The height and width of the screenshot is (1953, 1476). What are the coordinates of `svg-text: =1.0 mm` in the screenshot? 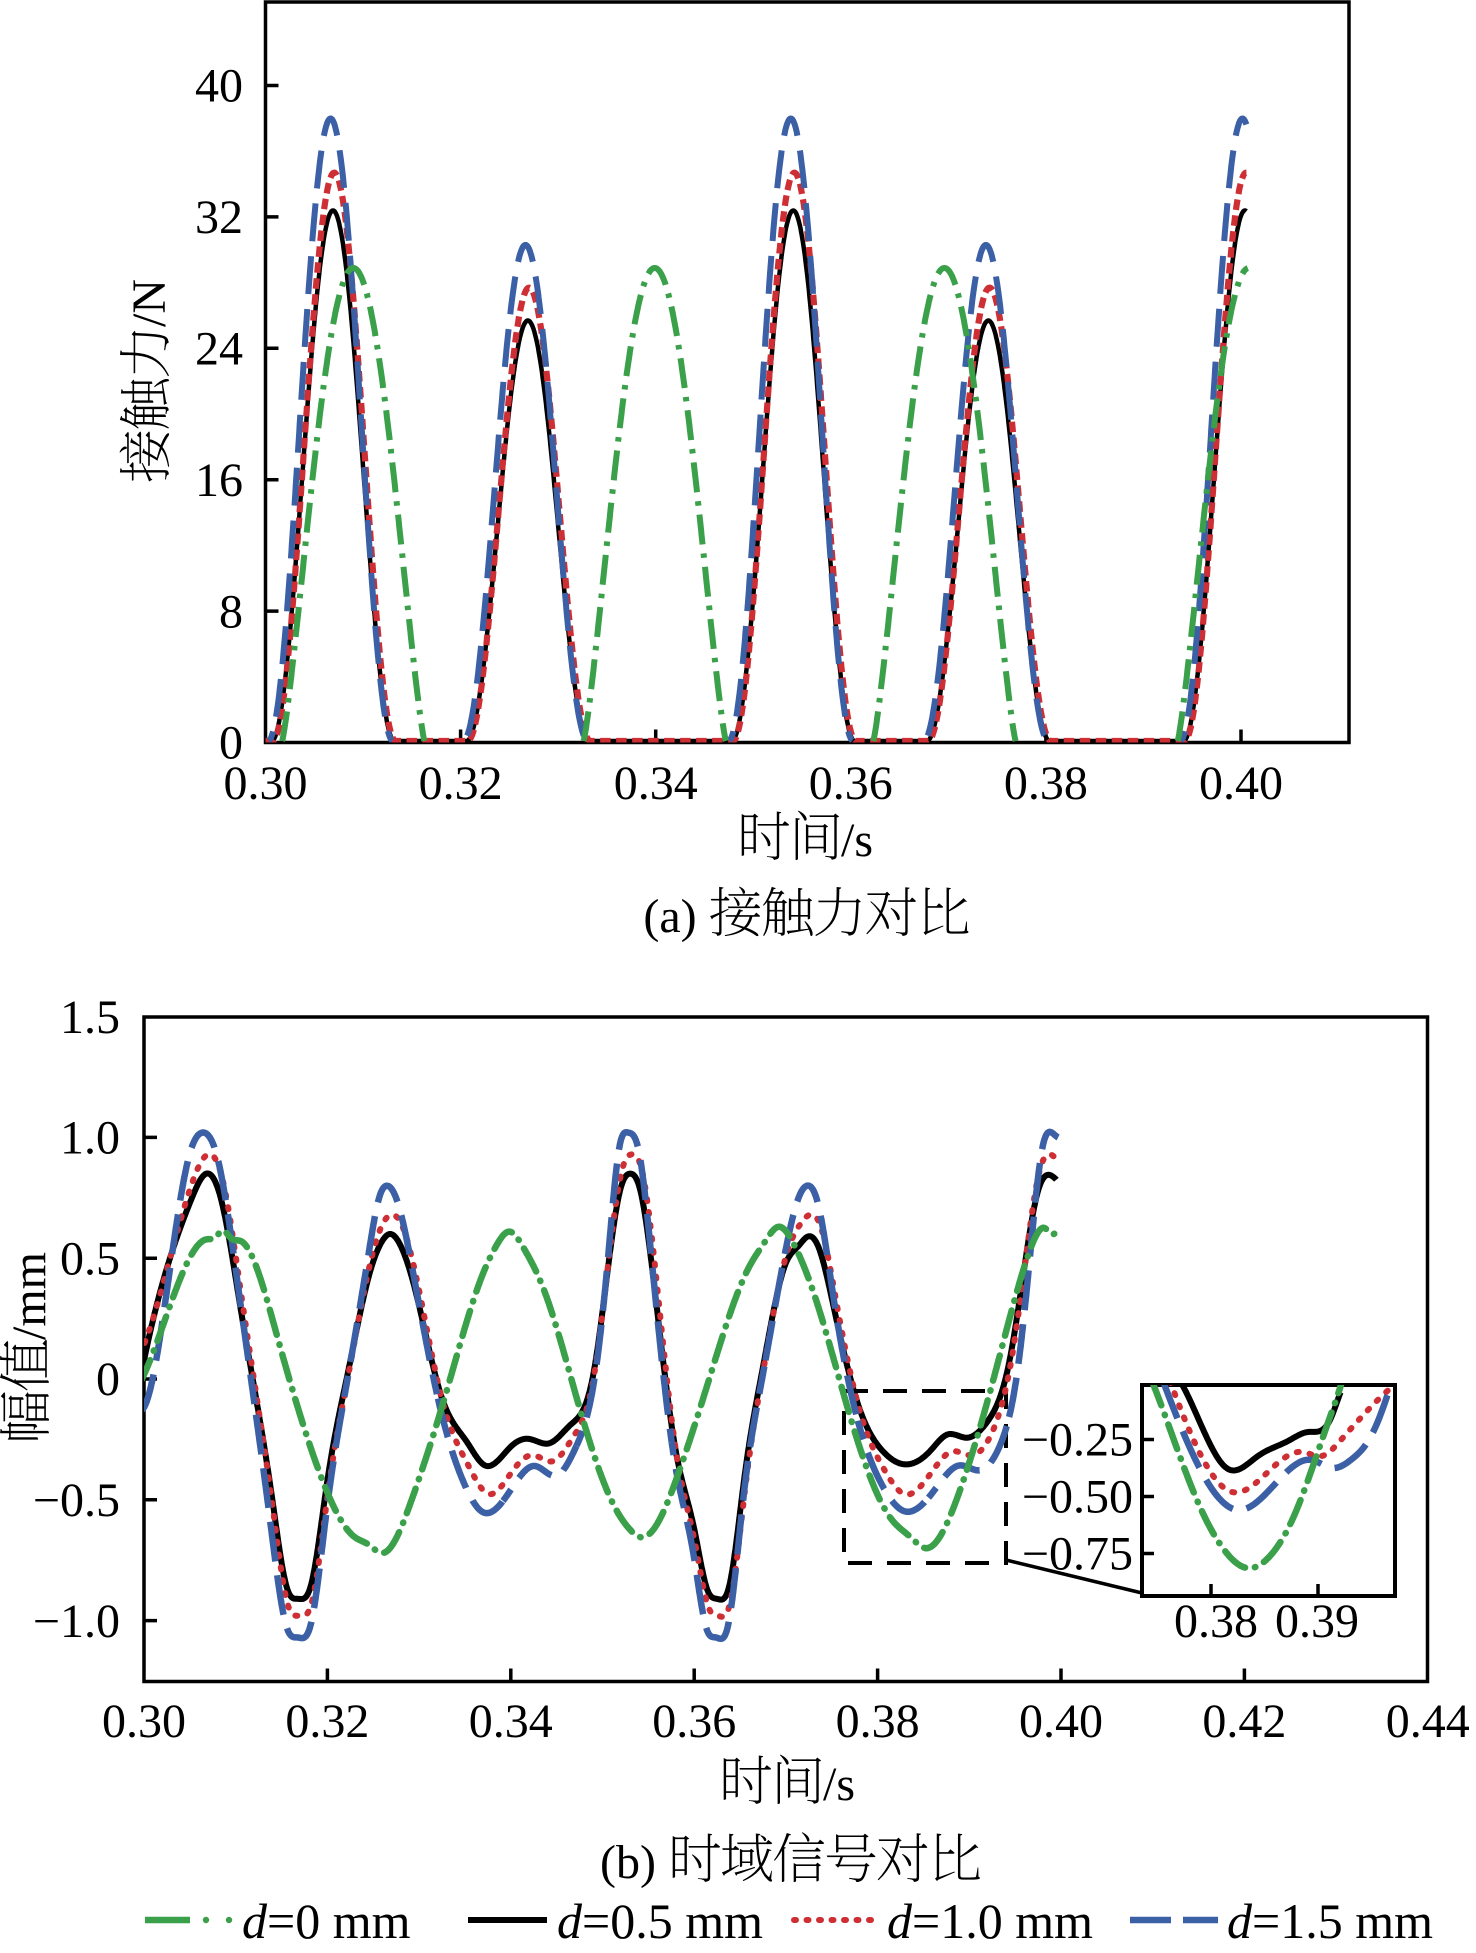 It's located at (1002, 1921).